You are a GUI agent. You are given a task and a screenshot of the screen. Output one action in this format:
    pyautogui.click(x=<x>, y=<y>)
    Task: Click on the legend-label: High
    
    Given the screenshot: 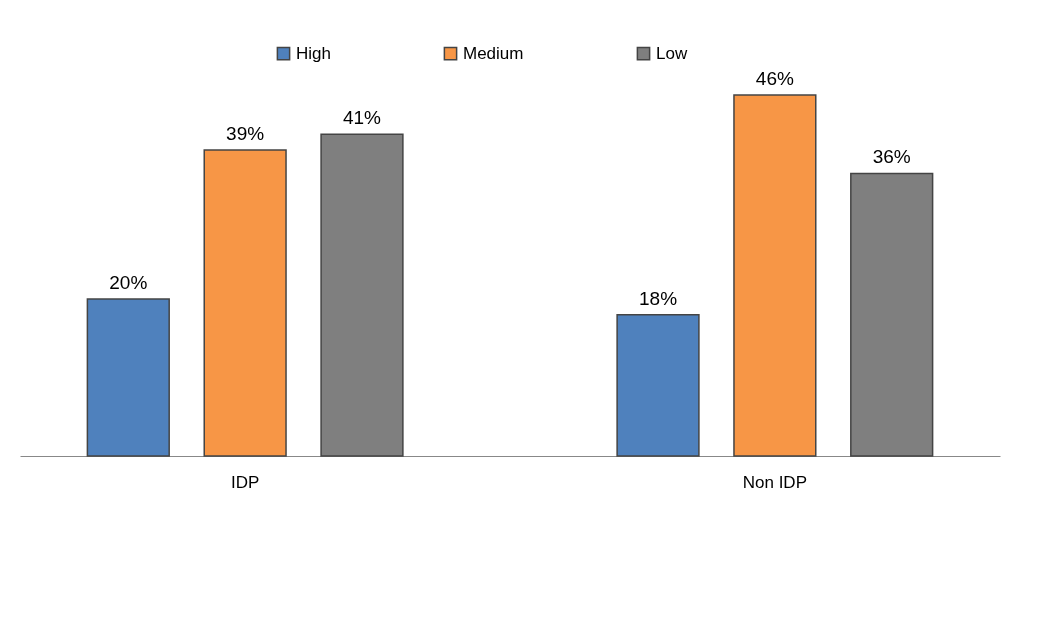 What is the action you would take?
    pyautogui.click(x=313, y=53)
    